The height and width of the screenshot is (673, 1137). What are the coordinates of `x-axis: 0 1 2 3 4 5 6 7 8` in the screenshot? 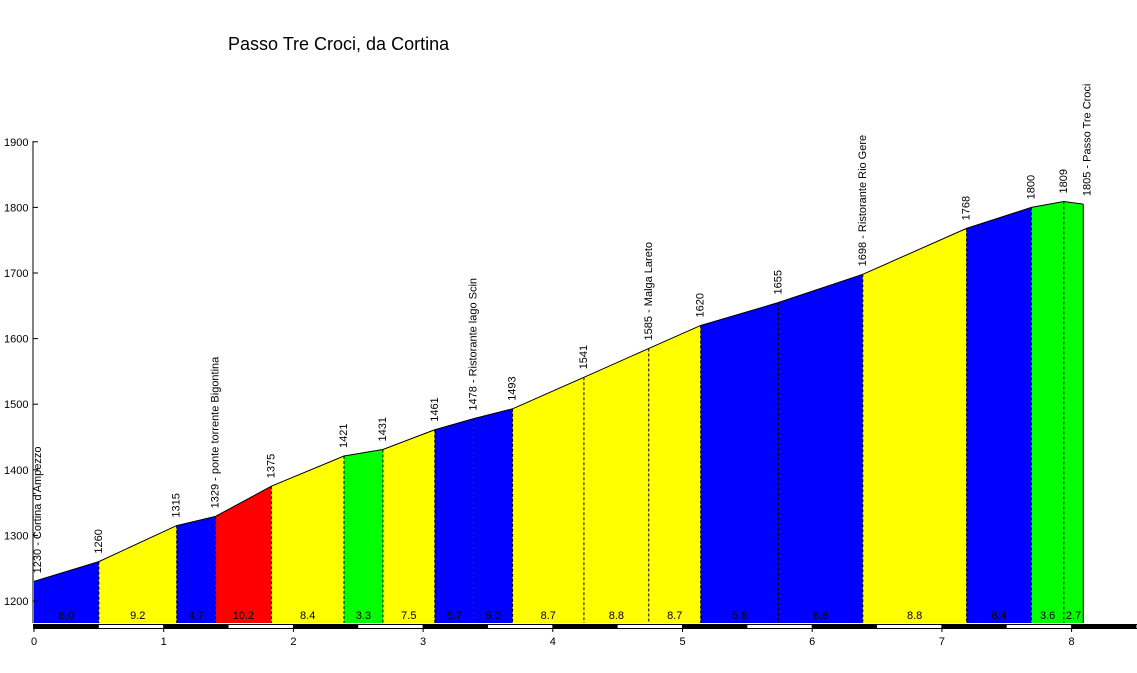 It's located at (584, 636).